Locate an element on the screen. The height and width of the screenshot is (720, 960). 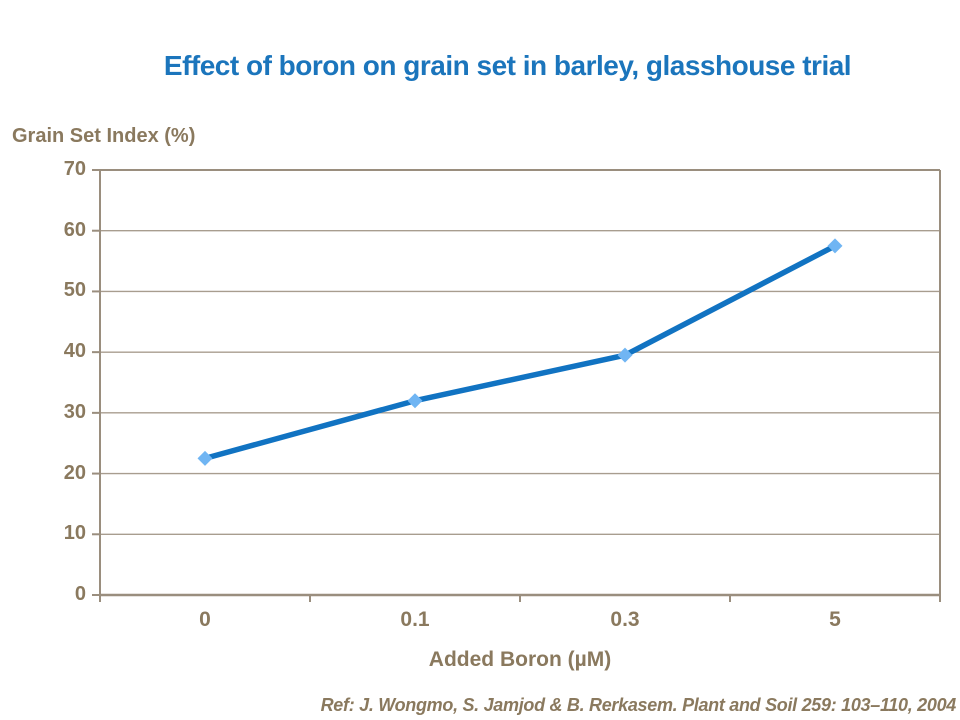
y-tick-label: 20 is located at coordinates (74, 472).